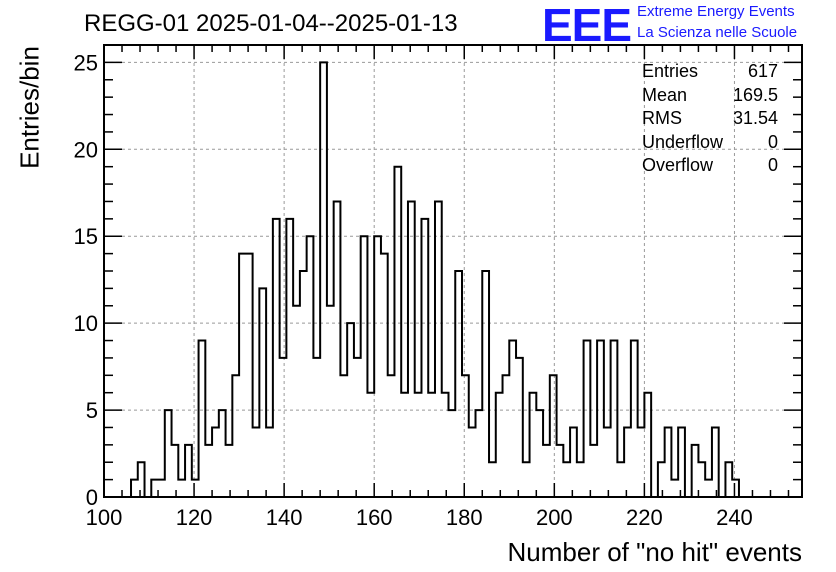 The width and height of the screenshot is (836, 572). I want to click on x-tick-label: 180, so click(464, 517).